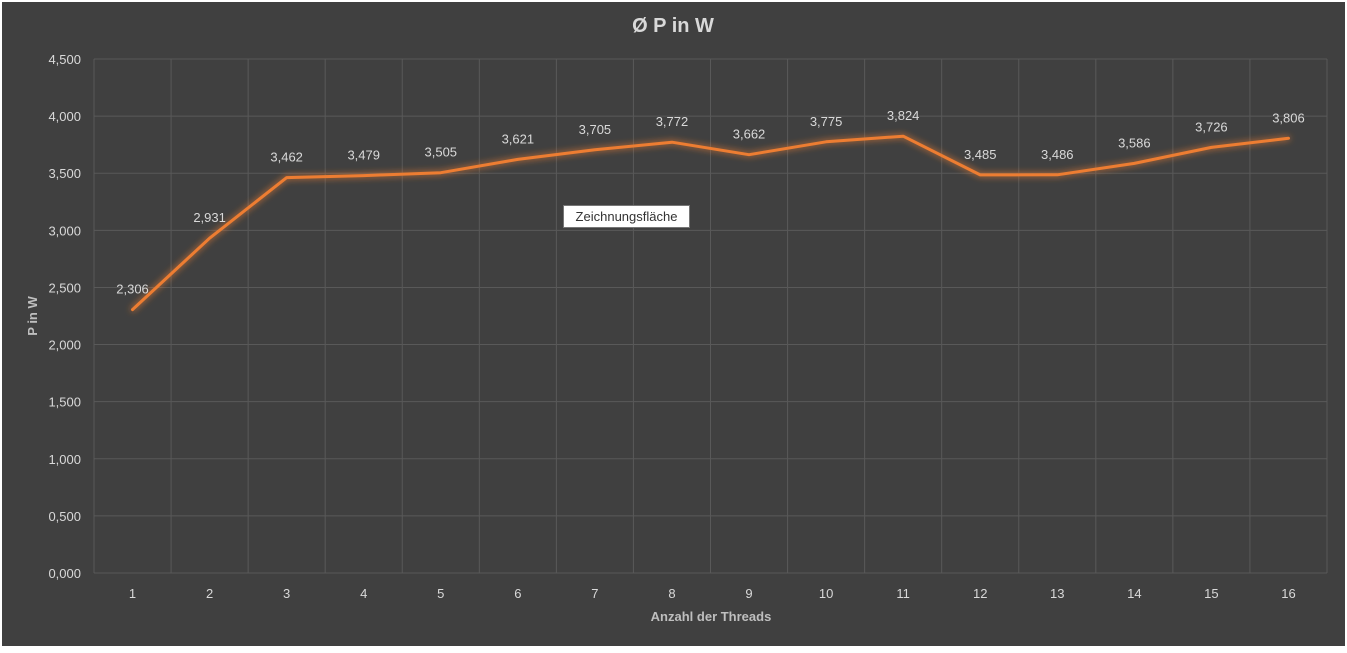 This screenshot has height=653, width=1347. Describe the element at coordinates (209, 593) in the screenshot. I see `x-tick-label: 2` at that location.